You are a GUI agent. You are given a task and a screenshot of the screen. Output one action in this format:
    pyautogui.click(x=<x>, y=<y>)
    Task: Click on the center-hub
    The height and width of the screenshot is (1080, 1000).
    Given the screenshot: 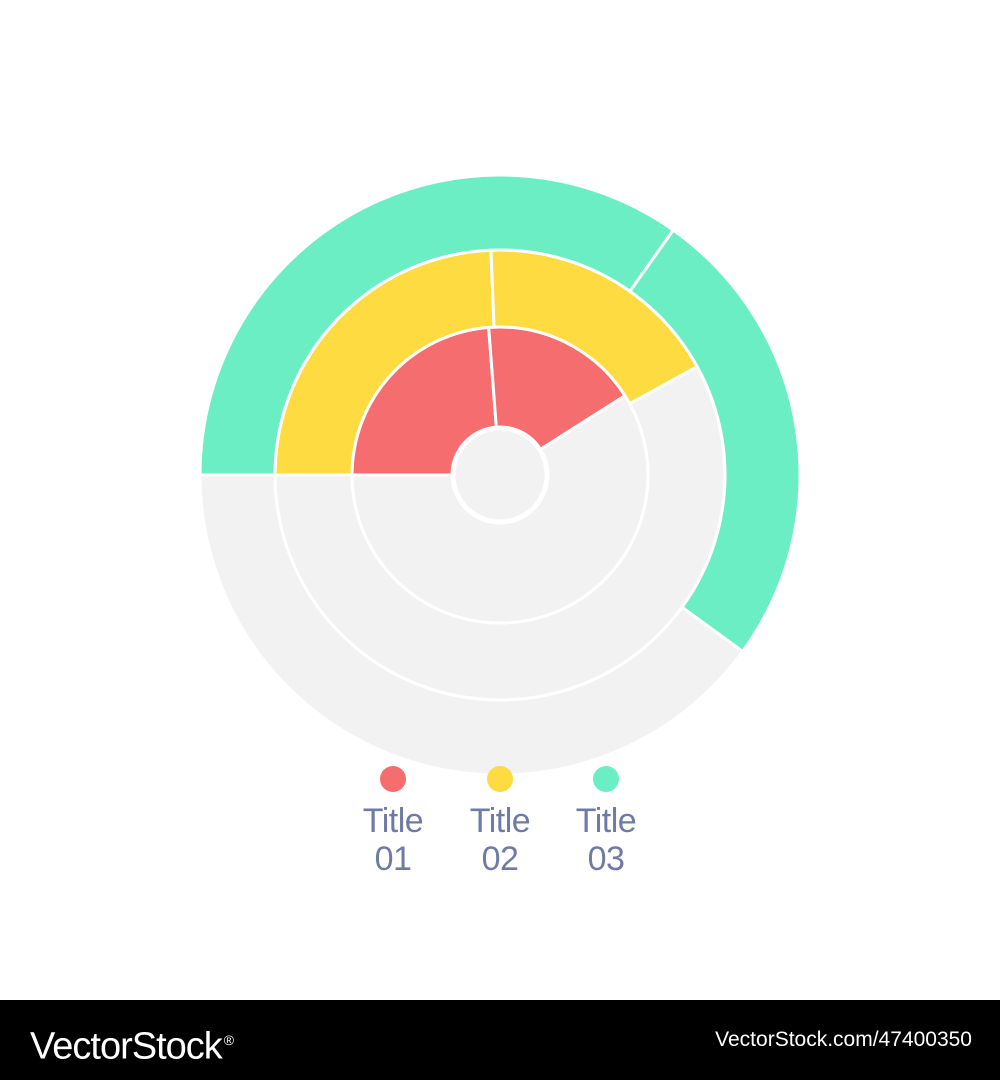 What is the action you would take?
    pyautogui.click(x=500, y=475)
    